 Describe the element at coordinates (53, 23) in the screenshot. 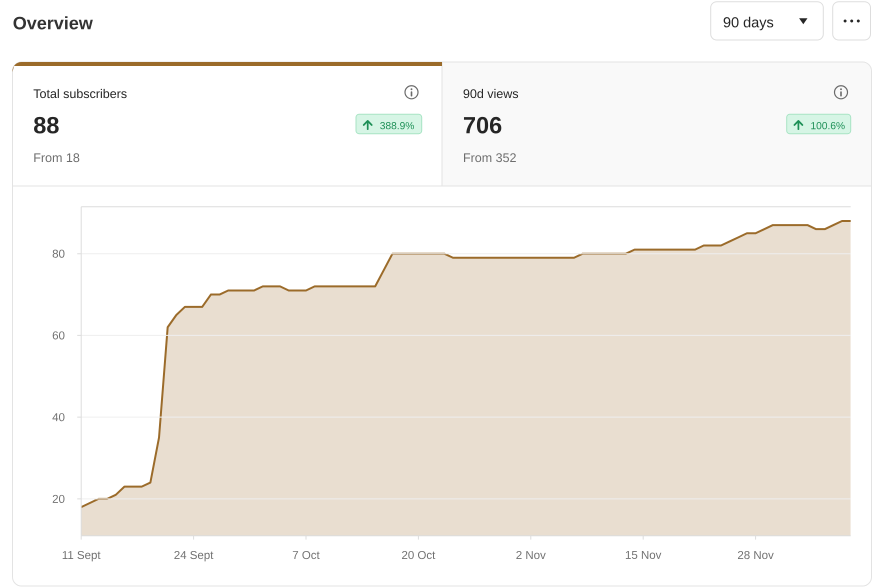

I see `chart-title: Overview` at that location.